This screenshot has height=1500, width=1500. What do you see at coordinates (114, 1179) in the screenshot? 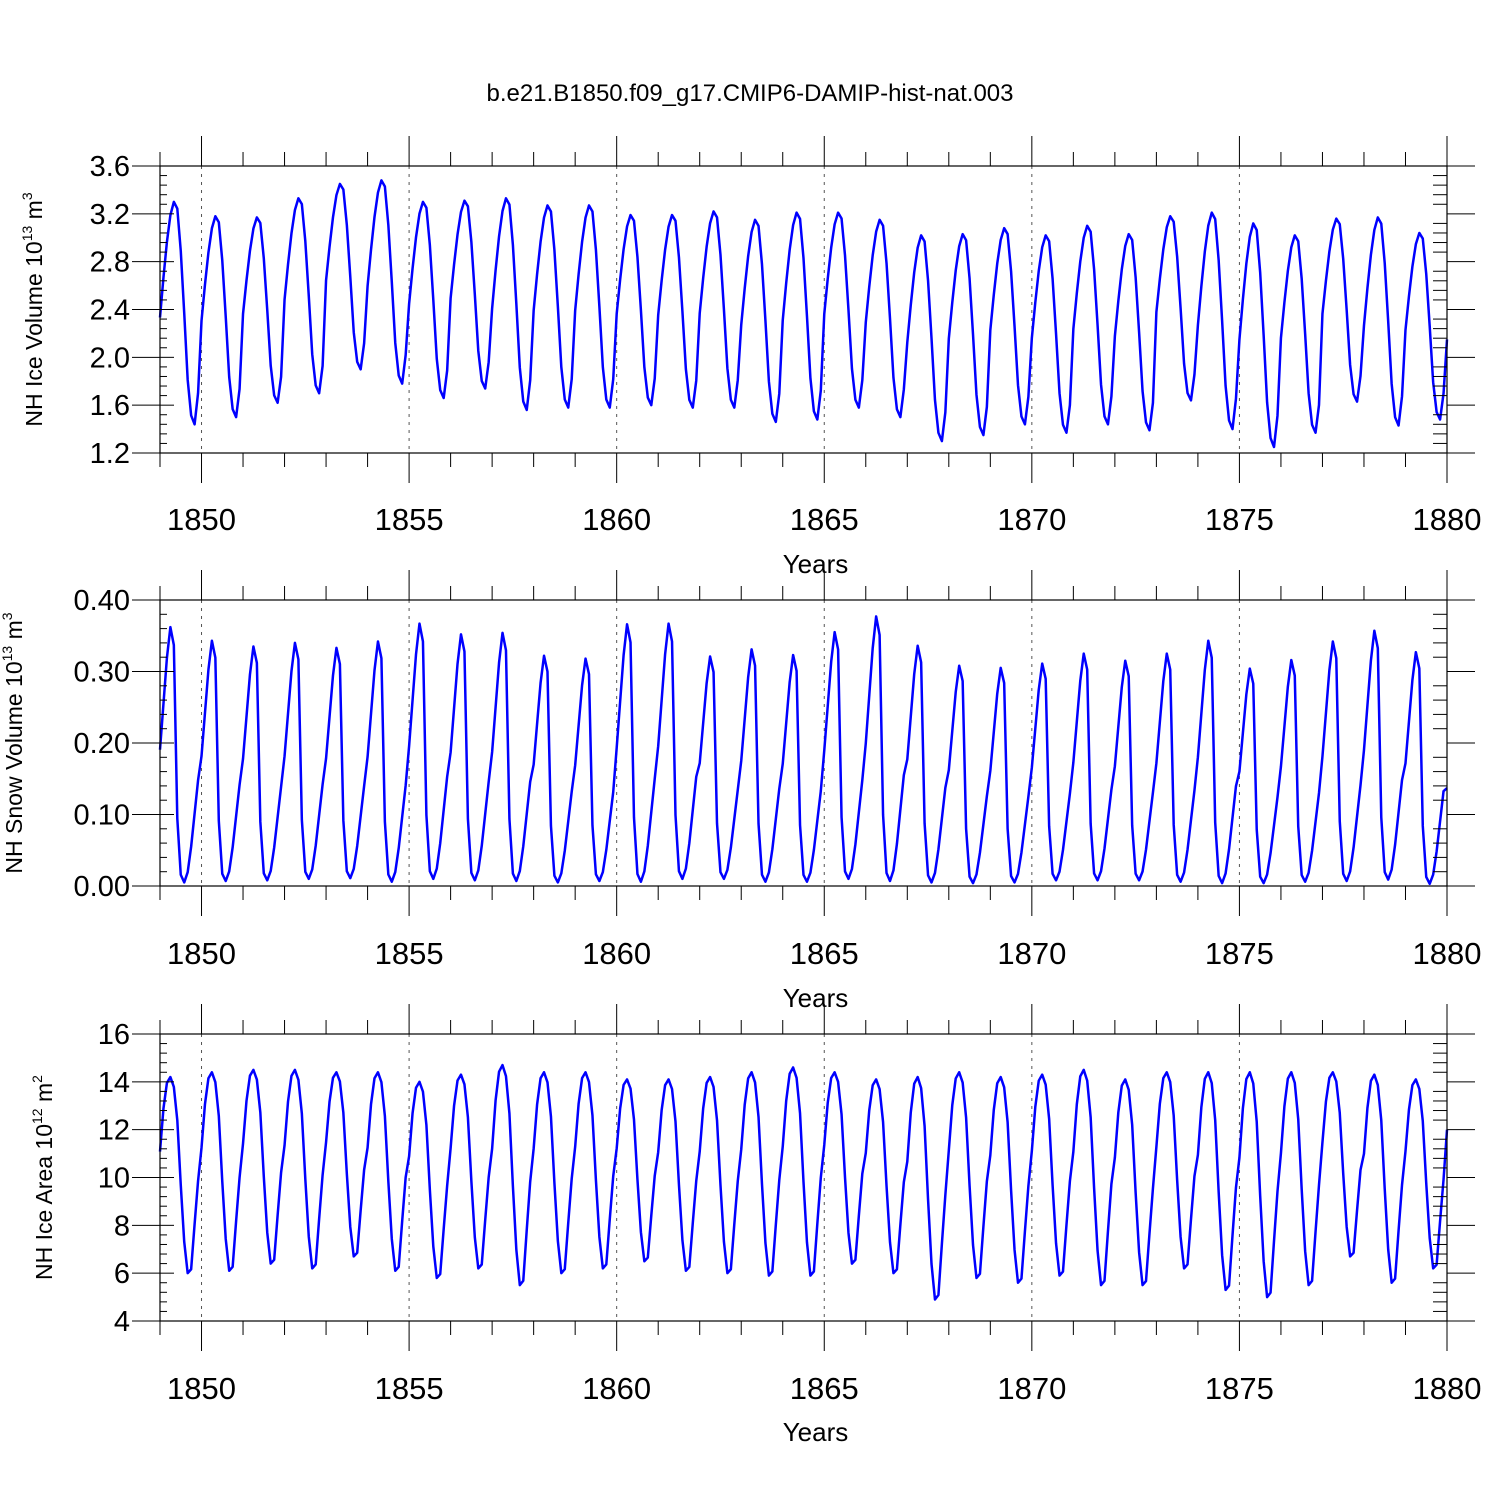
I see `y-tick-label: 10` at bounding box center [114, 1179].